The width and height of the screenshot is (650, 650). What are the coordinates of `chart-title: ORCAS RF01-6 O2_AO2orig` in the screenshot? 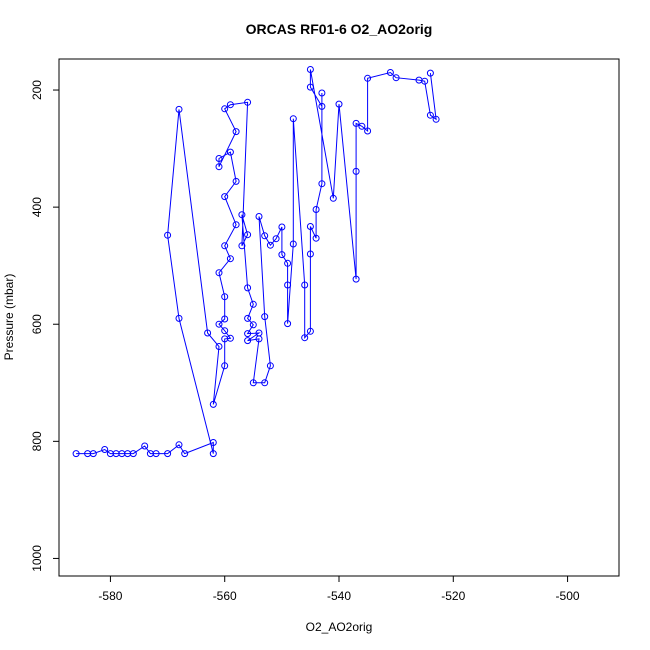 It's located at (339, 29).